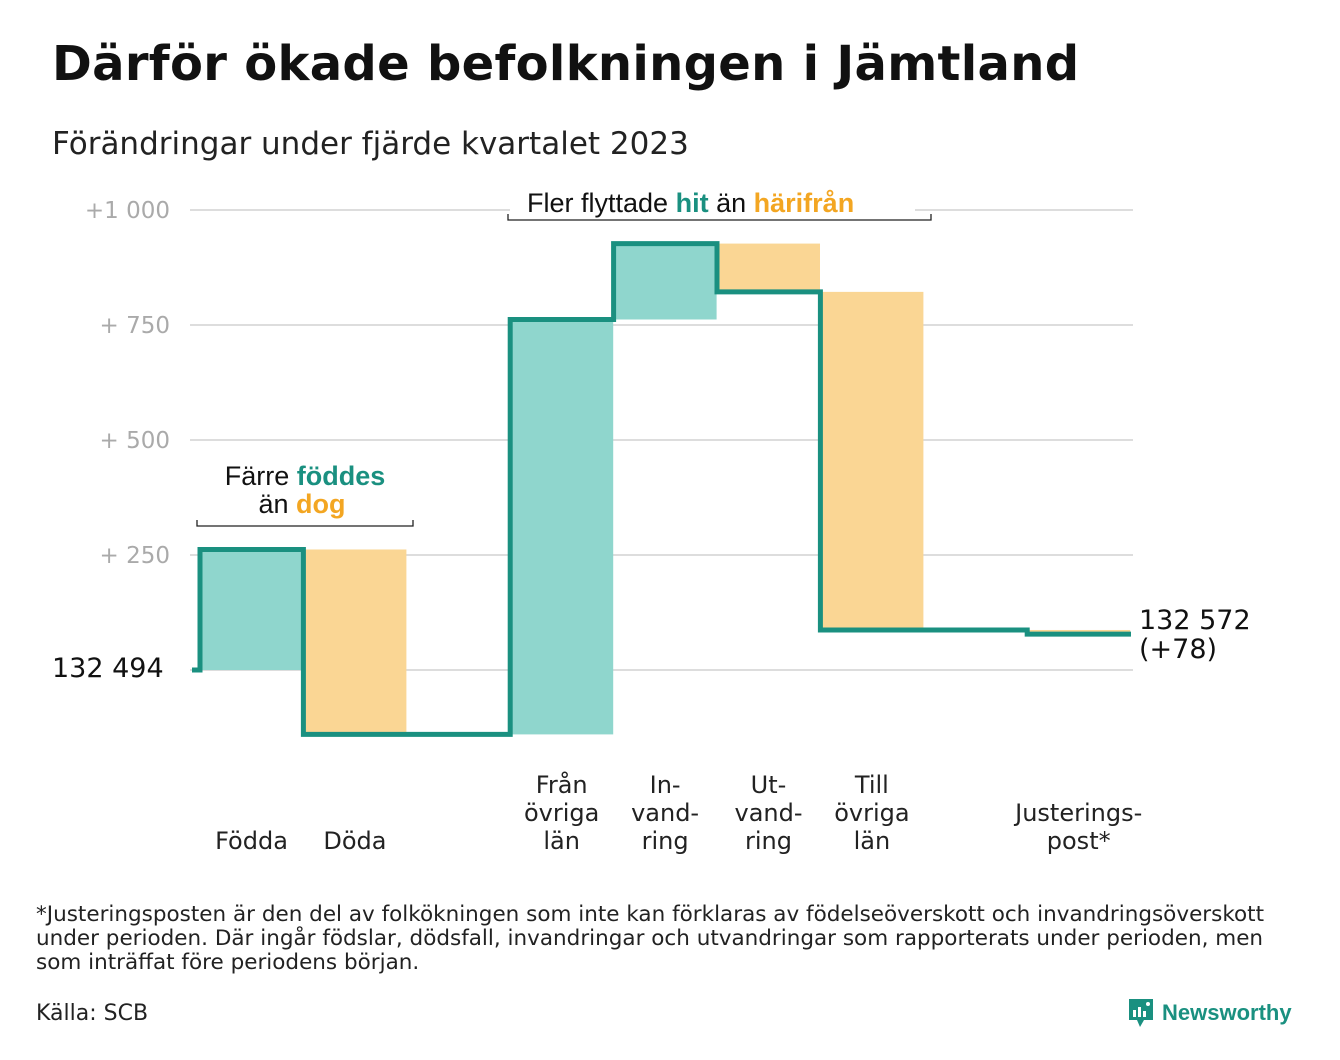 This screenshot has height=1060, width=1340. Describe the element at coordinates (251, 841) in the screenshot. I see `category-label: Födda` at that location.